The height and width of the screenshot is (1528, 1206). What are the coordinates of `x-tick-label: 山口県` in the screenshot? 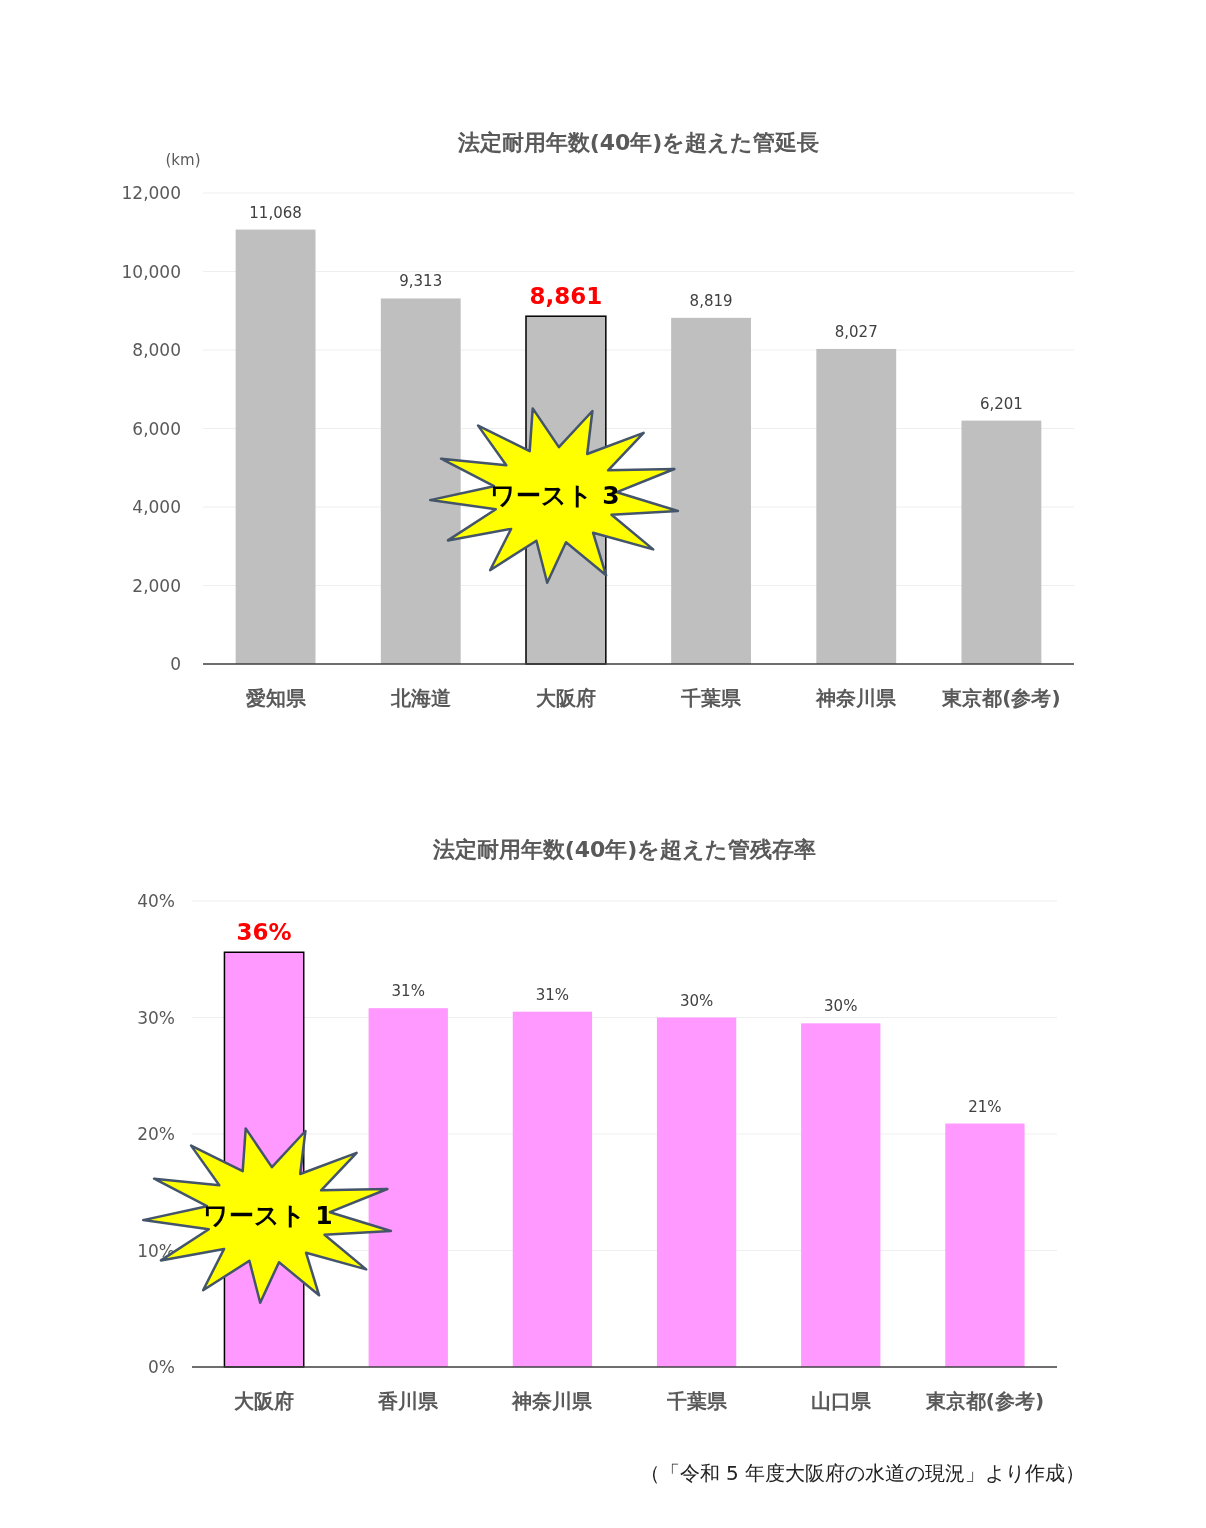 It's located at (841, 1401).